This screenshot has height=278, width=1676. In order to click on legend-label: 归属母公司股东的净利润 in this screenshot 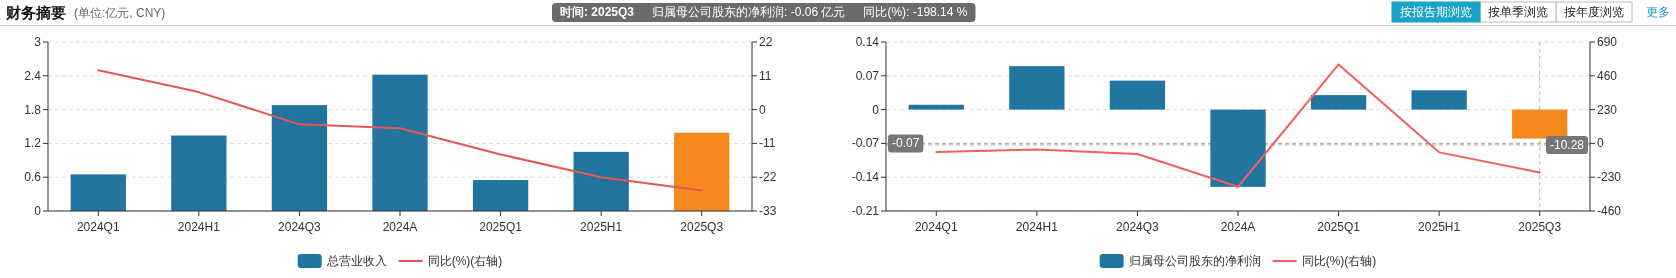, I will do `click(1194, 261)`.